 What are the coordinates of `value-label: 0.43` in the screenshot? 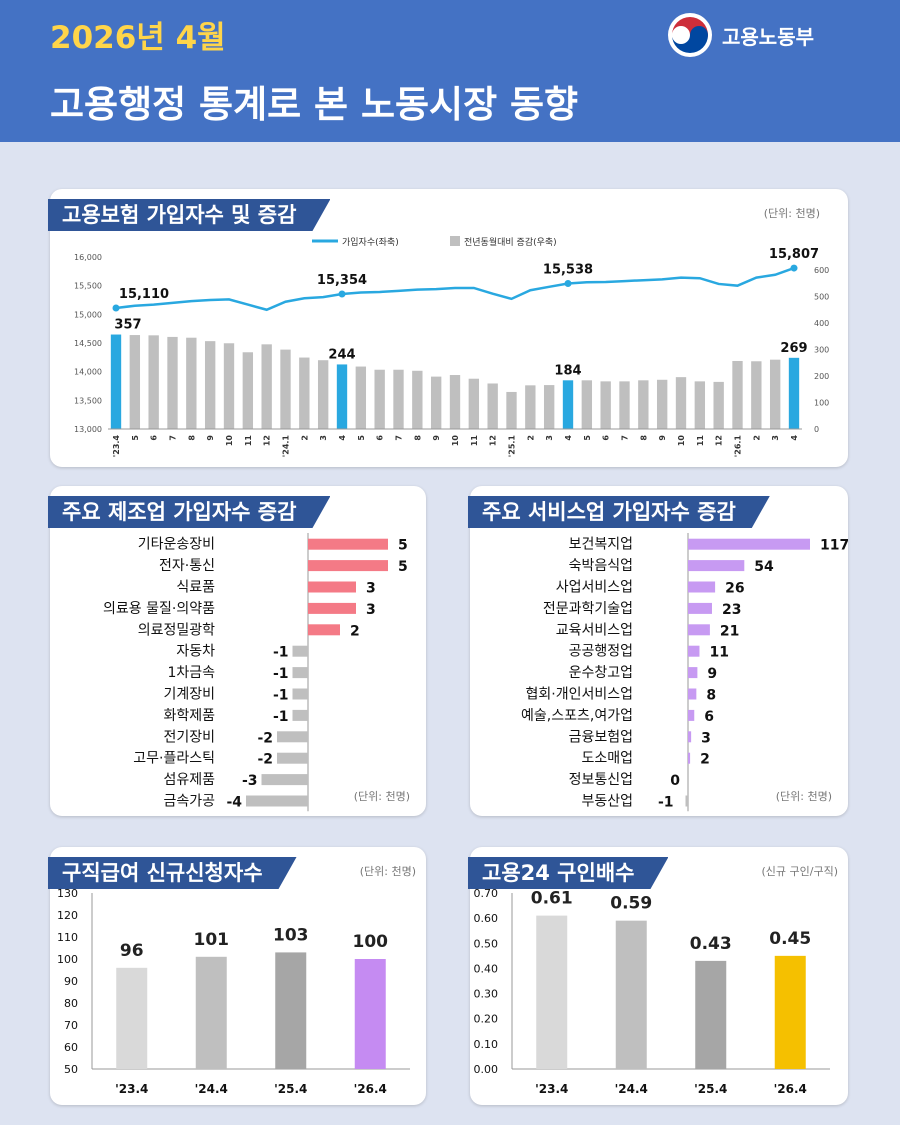 It's located at (711, 944).